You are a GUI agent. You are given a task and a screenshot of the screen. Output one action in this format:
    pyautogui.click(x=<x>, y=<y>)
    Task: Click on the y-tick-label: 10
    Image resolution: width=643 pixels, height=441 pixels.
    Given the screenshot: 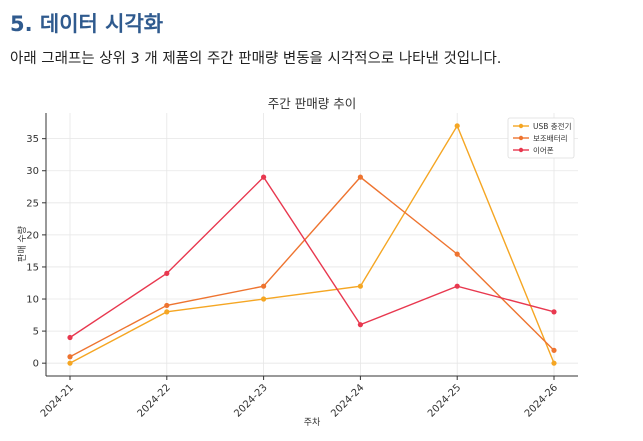 What is the action you would take?
    pyautogui.click(x=32, y=300)
    